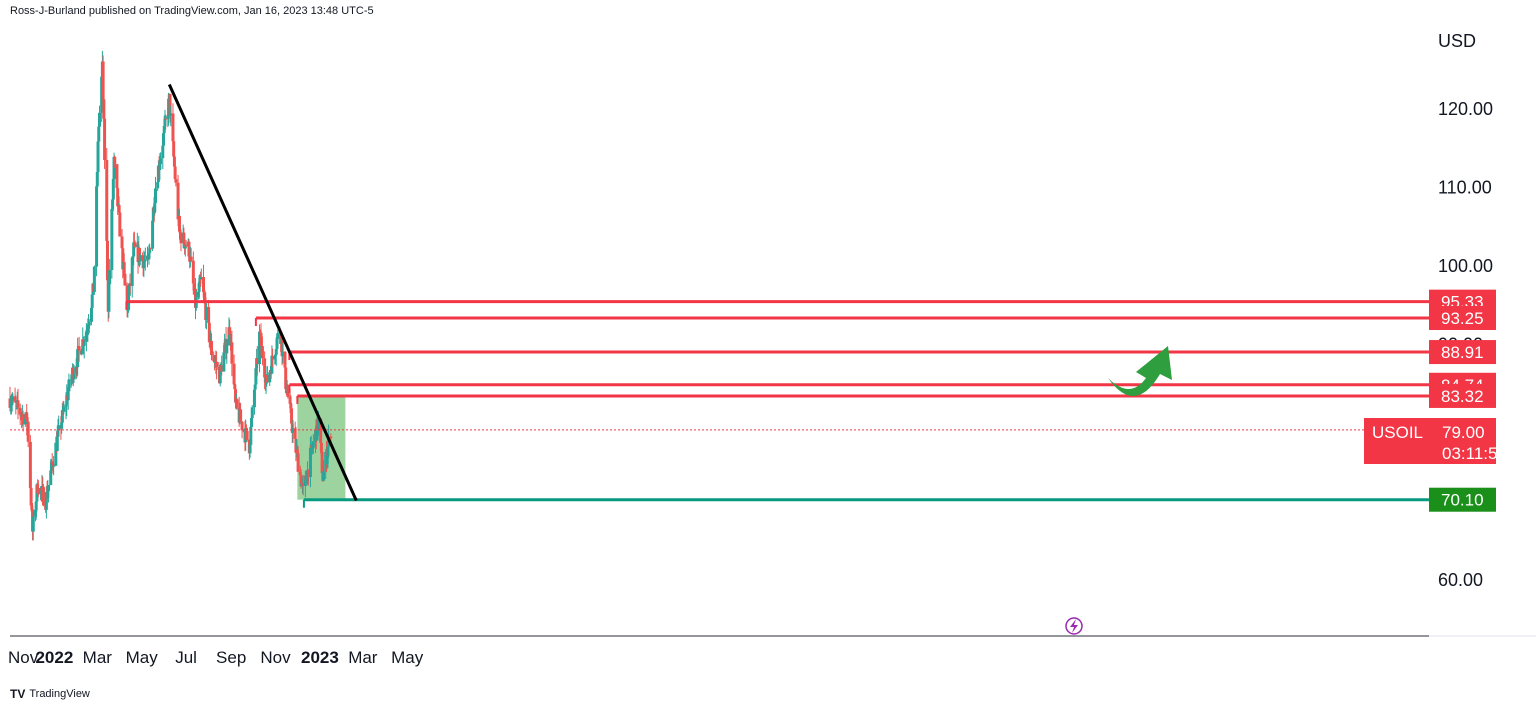 This screenshot has height=711, width=1536. What do you see at coordinates (59, 694) in the screenshot?
I see `tradingview-brand: TradingView` at bounding box center [59, 694].